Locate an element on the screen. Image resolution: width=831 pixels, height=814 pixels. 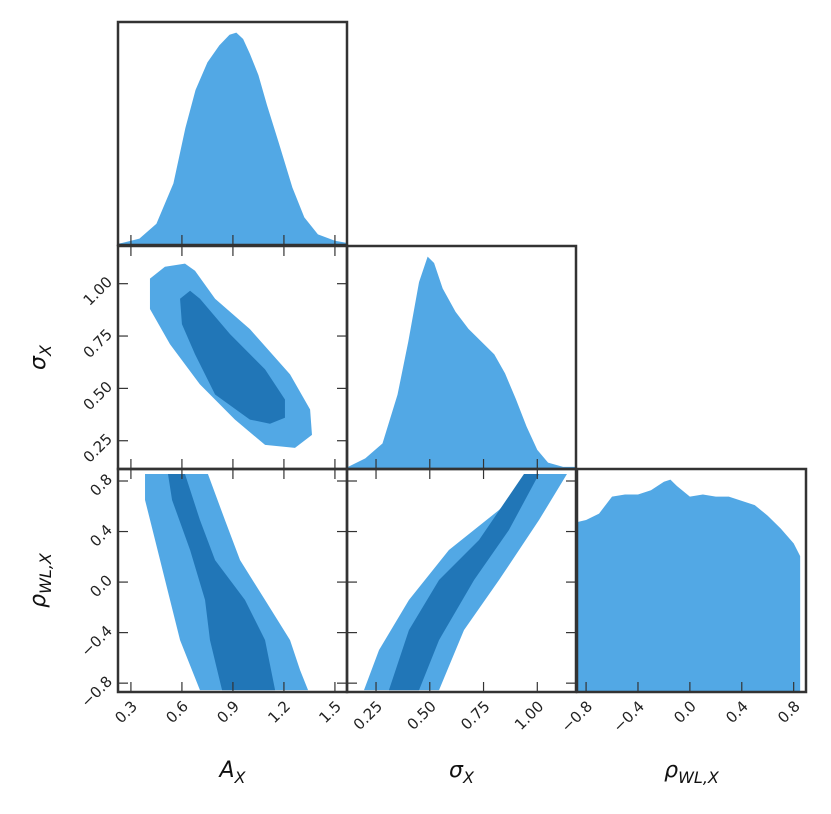
x-tick-label: 1.2 is located at coordinates (279, 712).